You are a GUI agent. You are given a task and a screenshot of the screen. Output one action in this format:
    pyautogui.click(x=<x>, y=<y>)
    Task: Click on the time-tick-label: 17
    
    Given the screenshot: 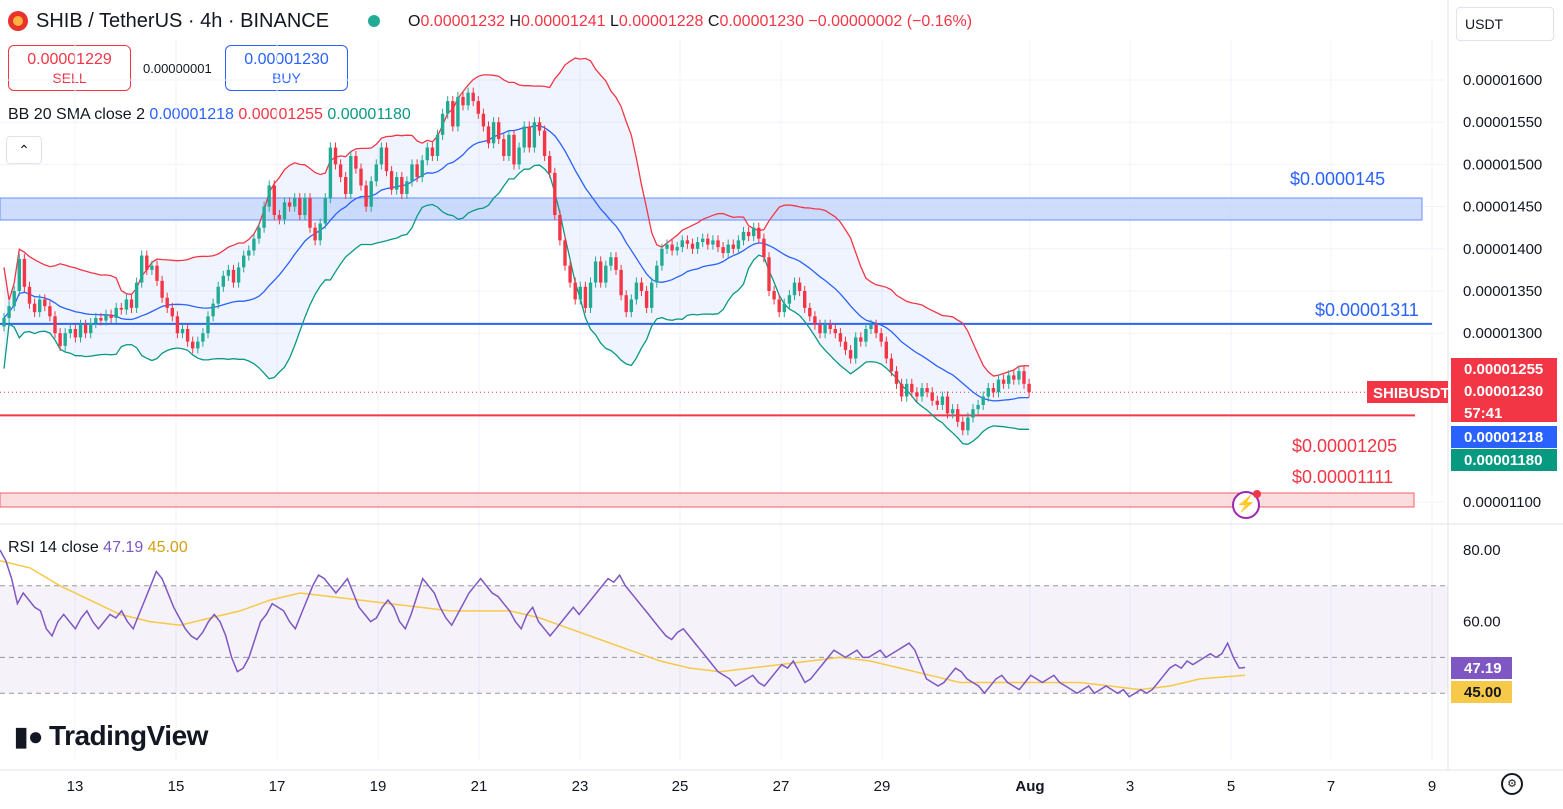 What is the action you would take?
    pyautogui.click(x=277, y=786)
    